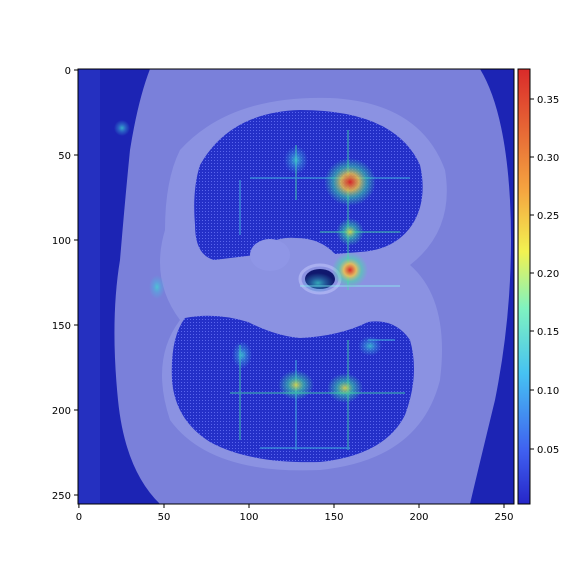 This screenshot has height=576, width=576. I want to click on colorbar: 0.05 0.10 0.15 0.20 0.25 0.30 0.35, so click(538, 286).